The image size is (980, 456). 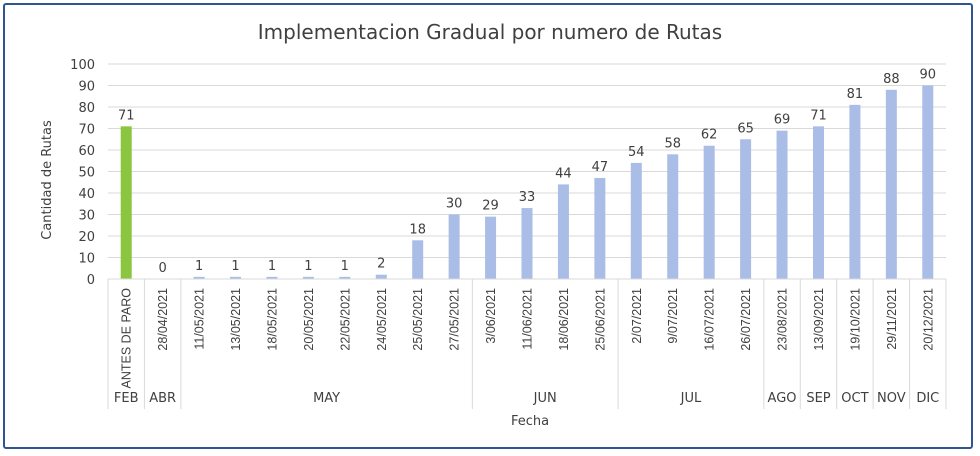 What do you see at coordinates (454, 204) in the screenshot?
I see `data-label: 30` at bounding box center [454, 204].